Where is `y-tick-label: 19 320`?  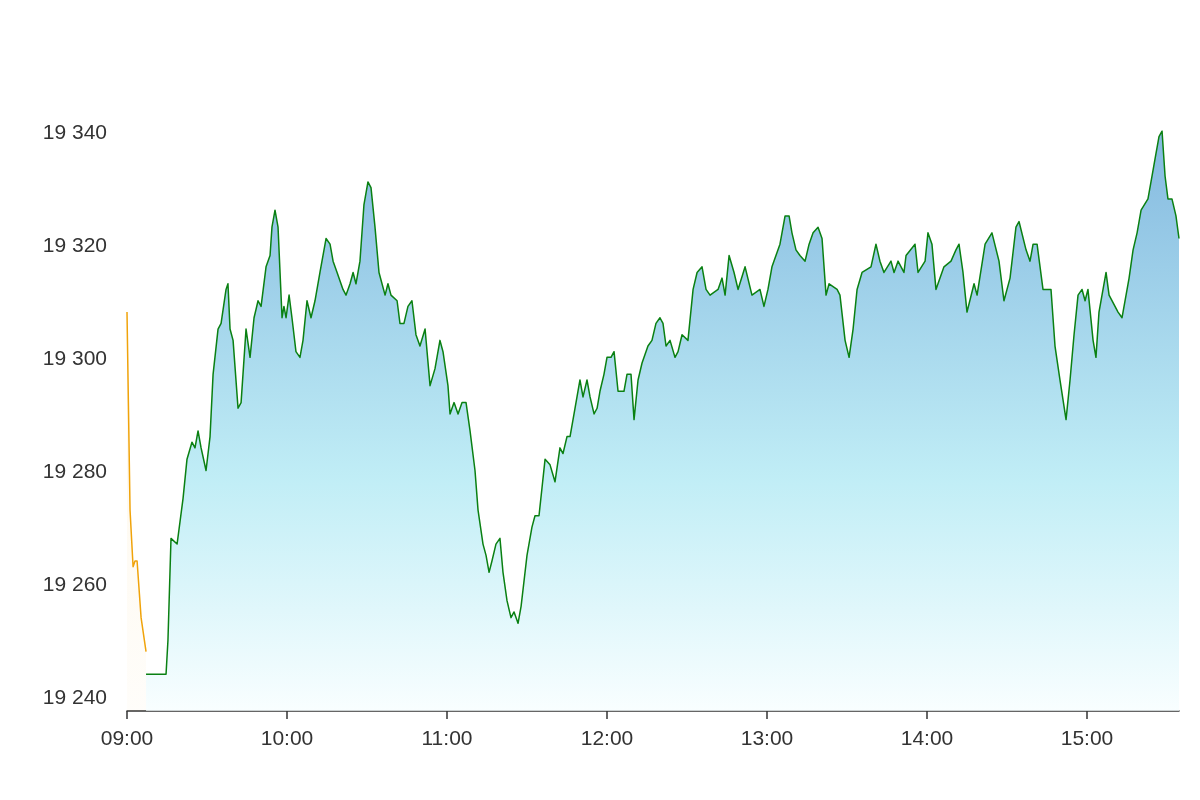 y-tick-label: 19 320 is located at coordinates (74, 244).